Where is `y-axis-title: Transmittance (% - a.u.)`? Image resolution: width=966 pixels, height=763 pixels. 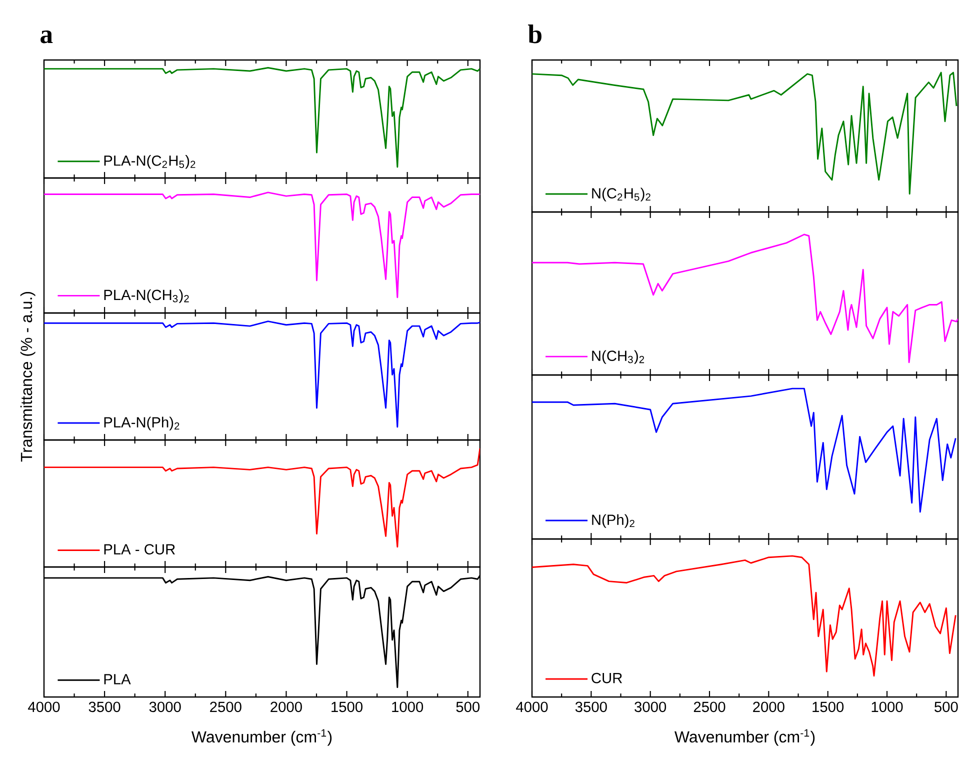 y-axis-title: Transmittance (% - a.u.) is located at coordinates (28, 377).